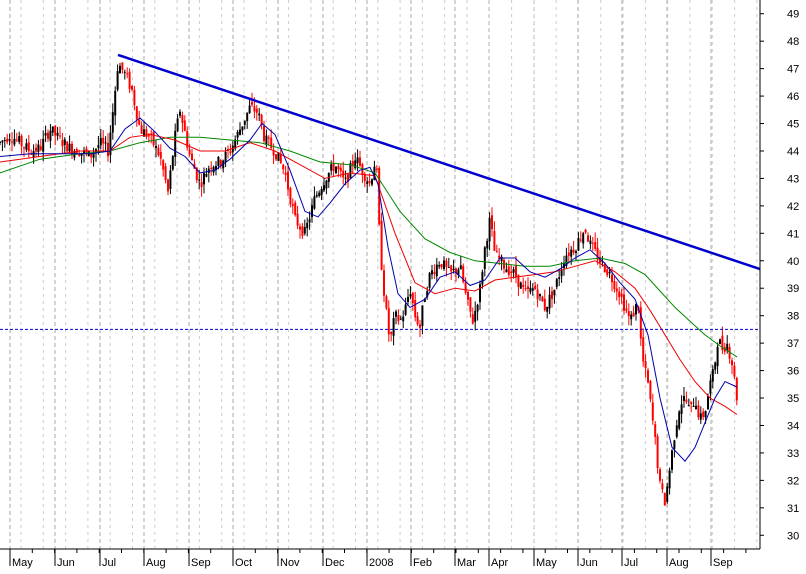 Image resolution: width=806 pixels, height=574 pixels. I want to click on y-tick-label-15: 45, so click(793, 125).